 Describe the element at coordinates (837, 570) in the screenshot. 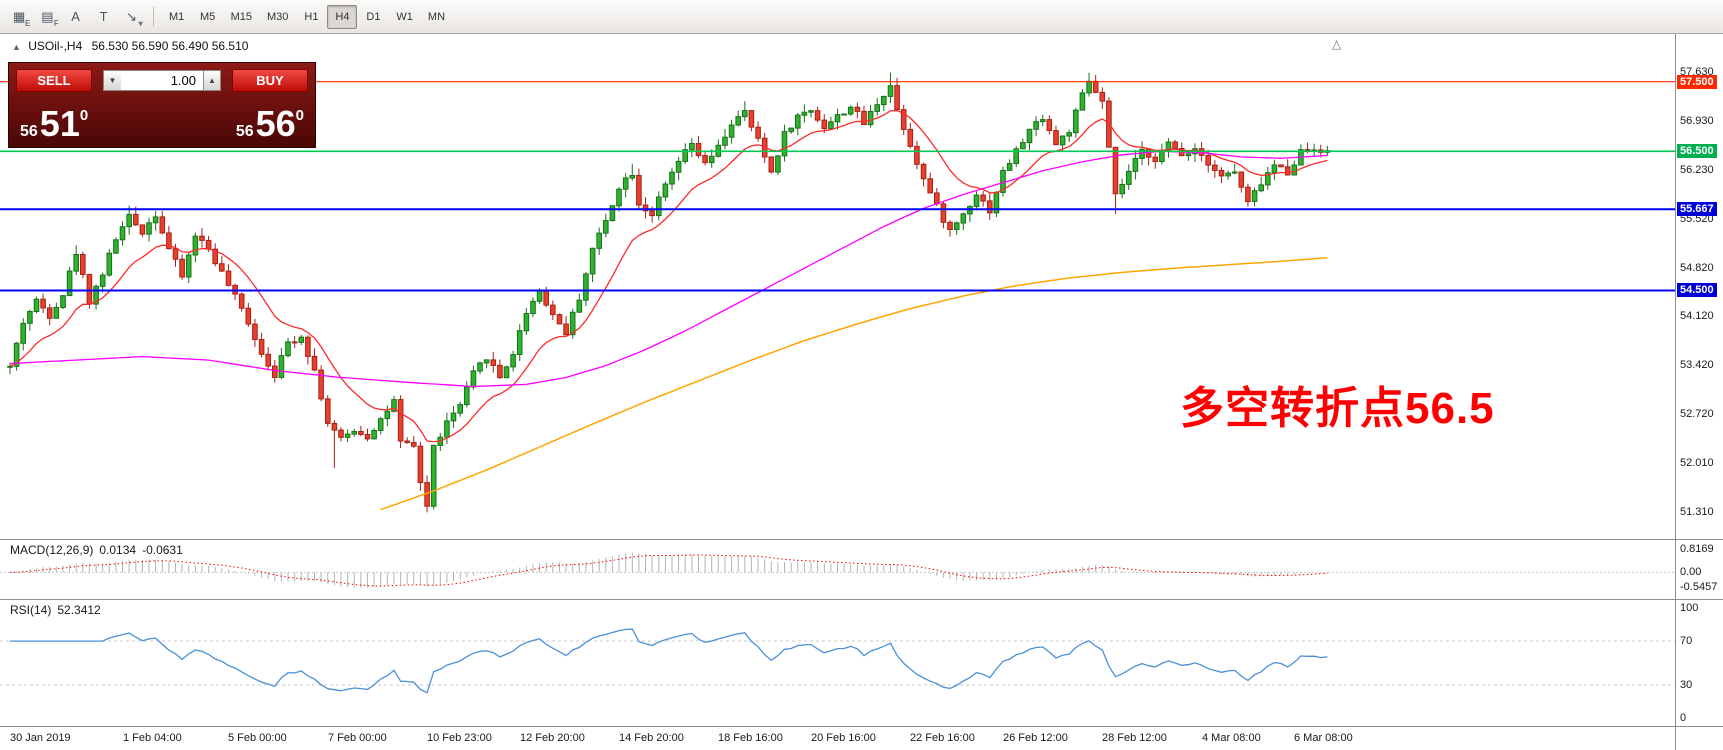

I see `macd-plot` at that location.